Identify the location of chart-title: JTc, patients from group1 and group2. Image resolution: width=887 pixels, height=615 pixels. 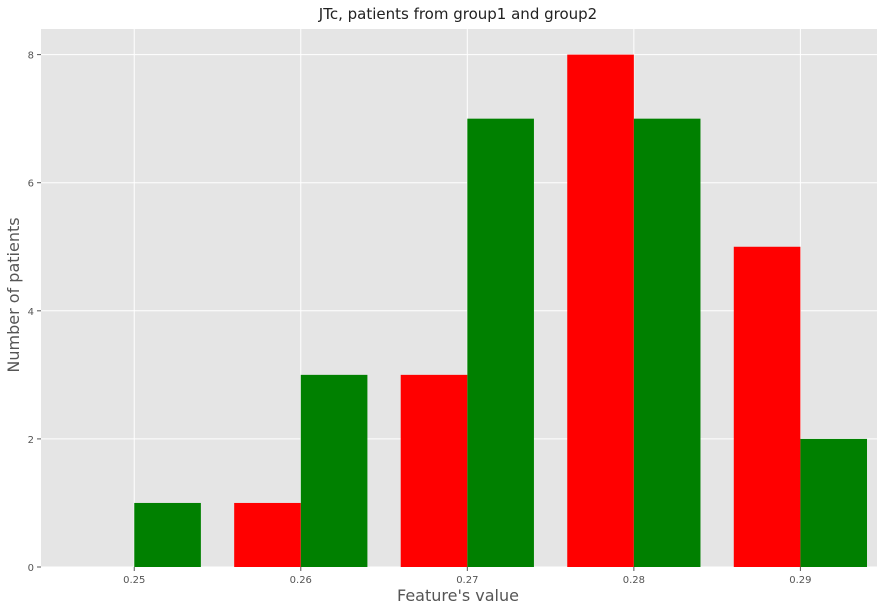
(457, 14).